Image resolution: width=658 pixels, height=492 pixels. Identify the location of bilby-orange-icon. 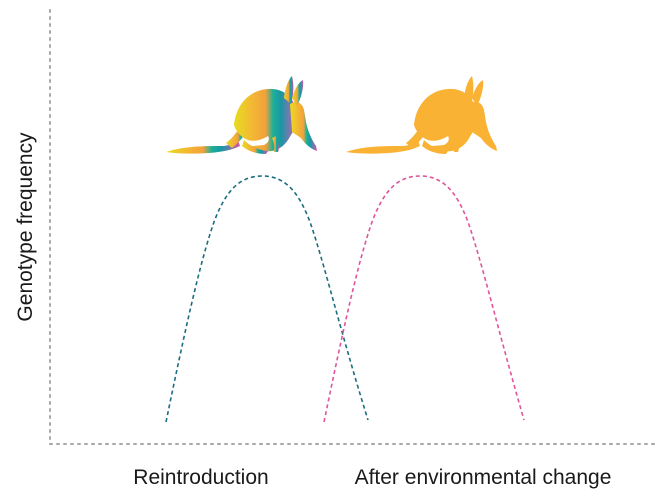
(421, 115).